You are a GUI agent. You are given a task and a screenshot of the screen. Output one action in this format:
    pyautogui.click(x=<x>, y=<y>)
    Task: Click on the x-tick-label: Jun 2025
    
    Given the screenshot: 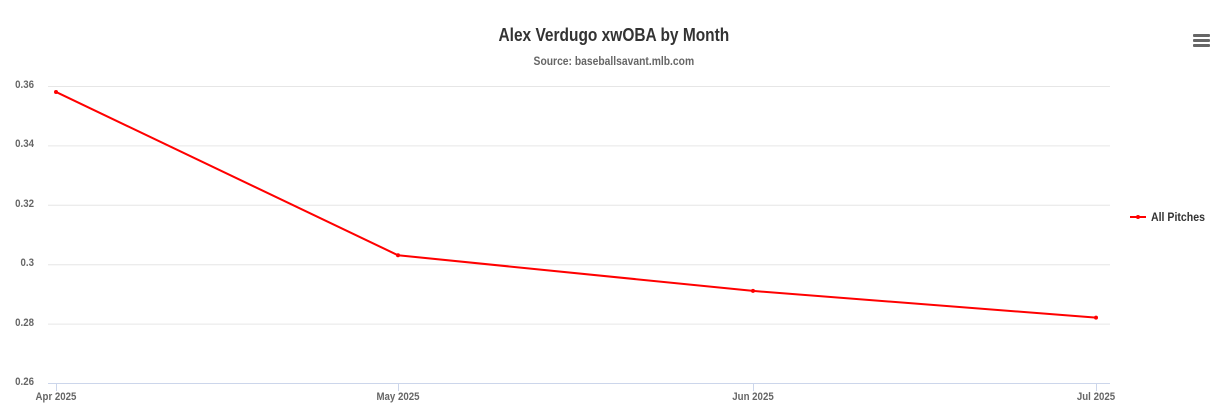 What is the action you would take?
    pyautogui.click(x=753, y=397)
    